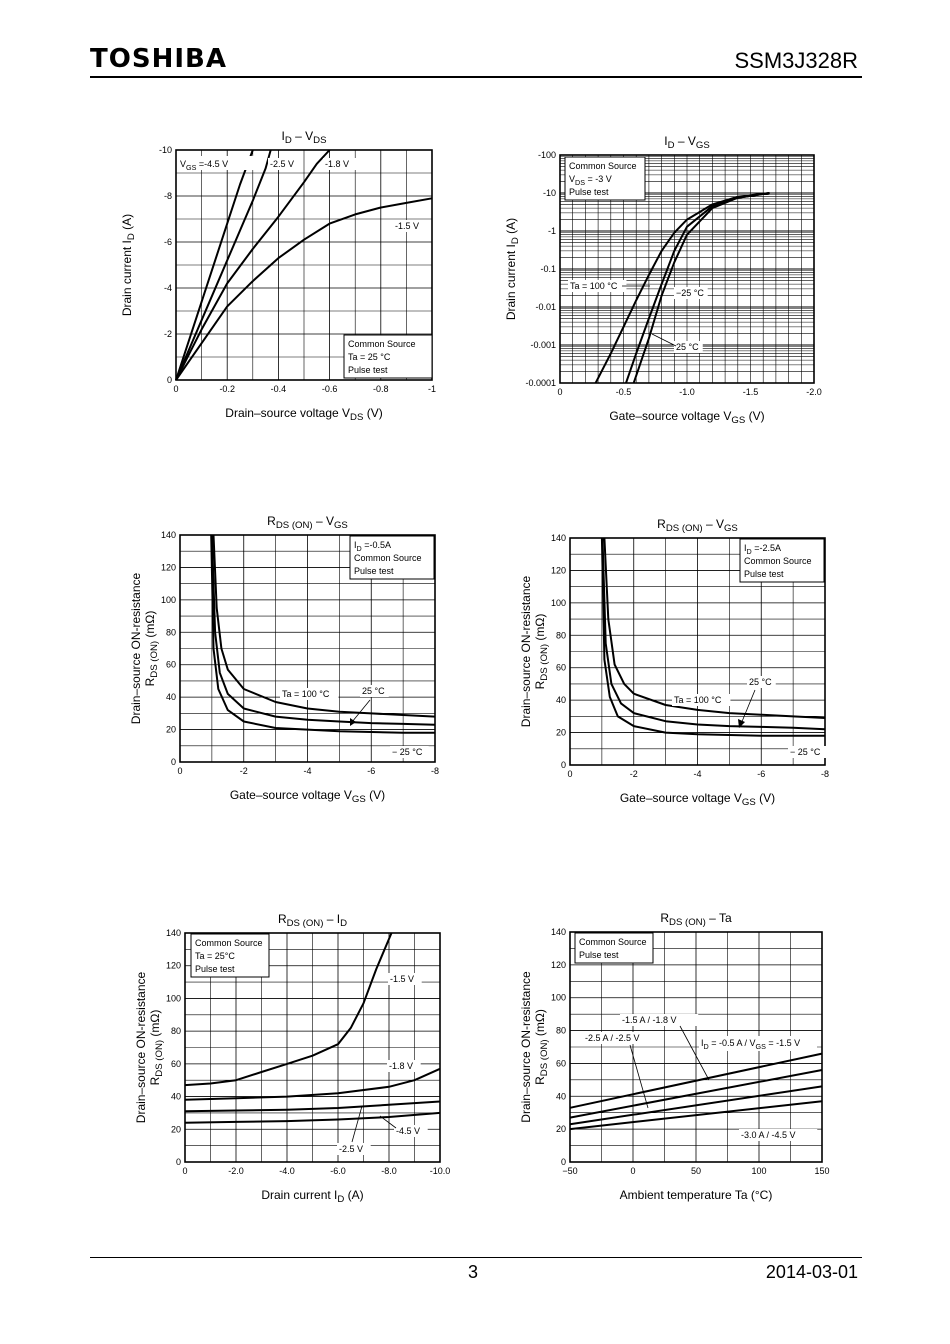 This screenshot has height=1344, width=950. I want to click on chart3-conditions-line: Common Source, so click(388, 558).